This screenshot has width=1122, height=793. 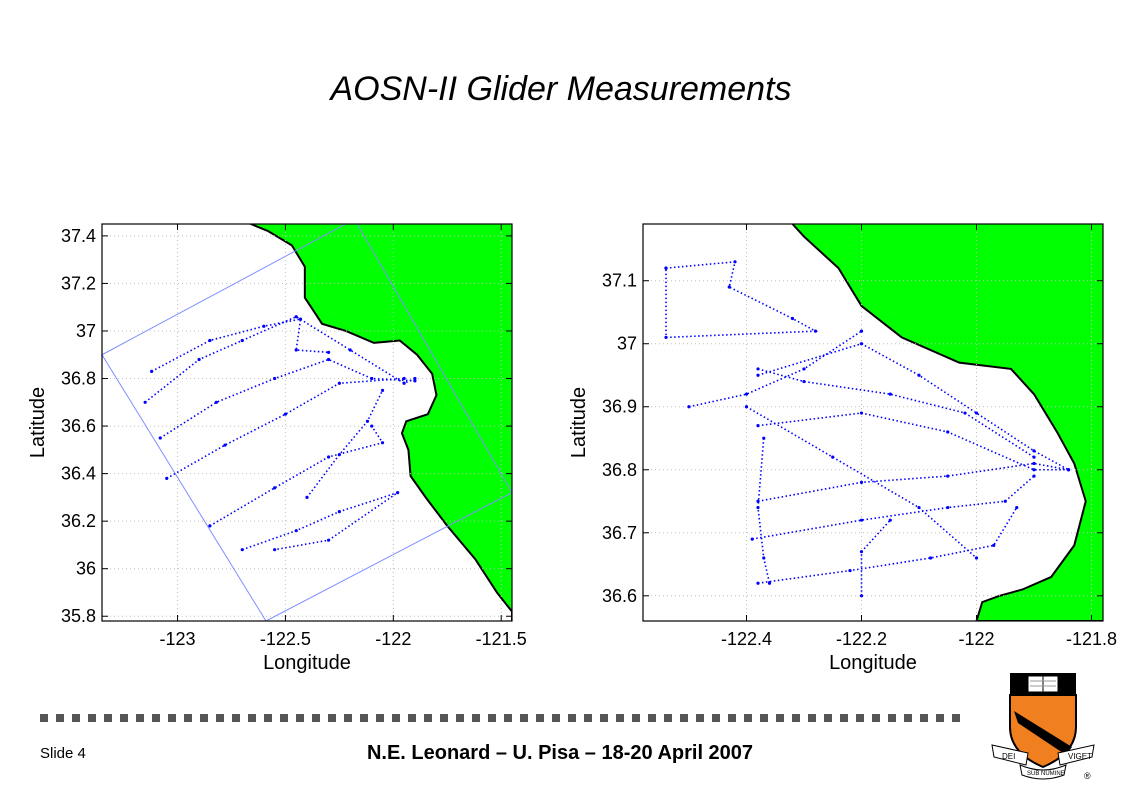 What do you see at coordinates (561, 89) in the screenshot?
I see `page-title: AOSN-II Glider Measurements` at bounding box center [561, 89].